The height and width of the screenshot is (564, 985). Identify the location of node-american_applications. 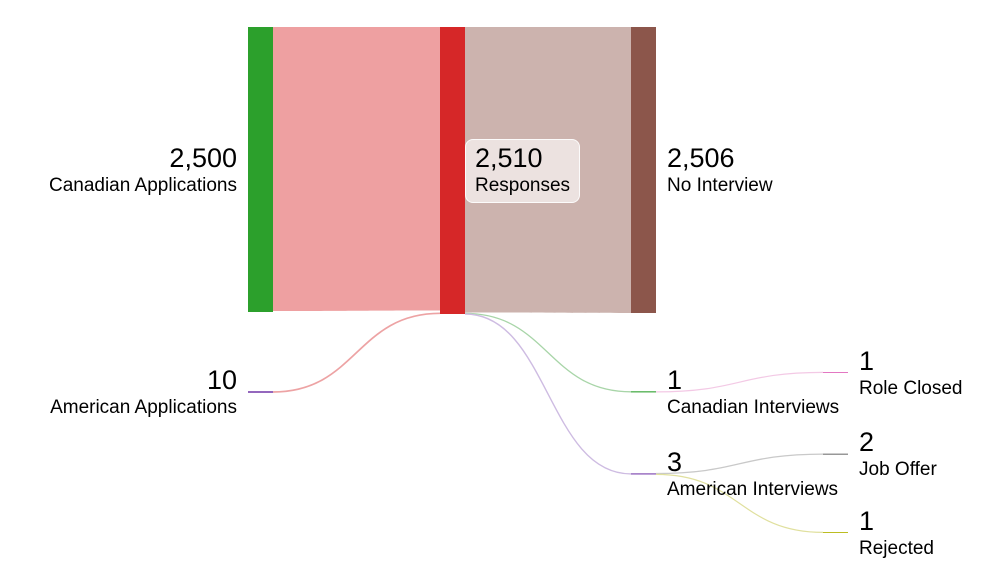
(260, 392).